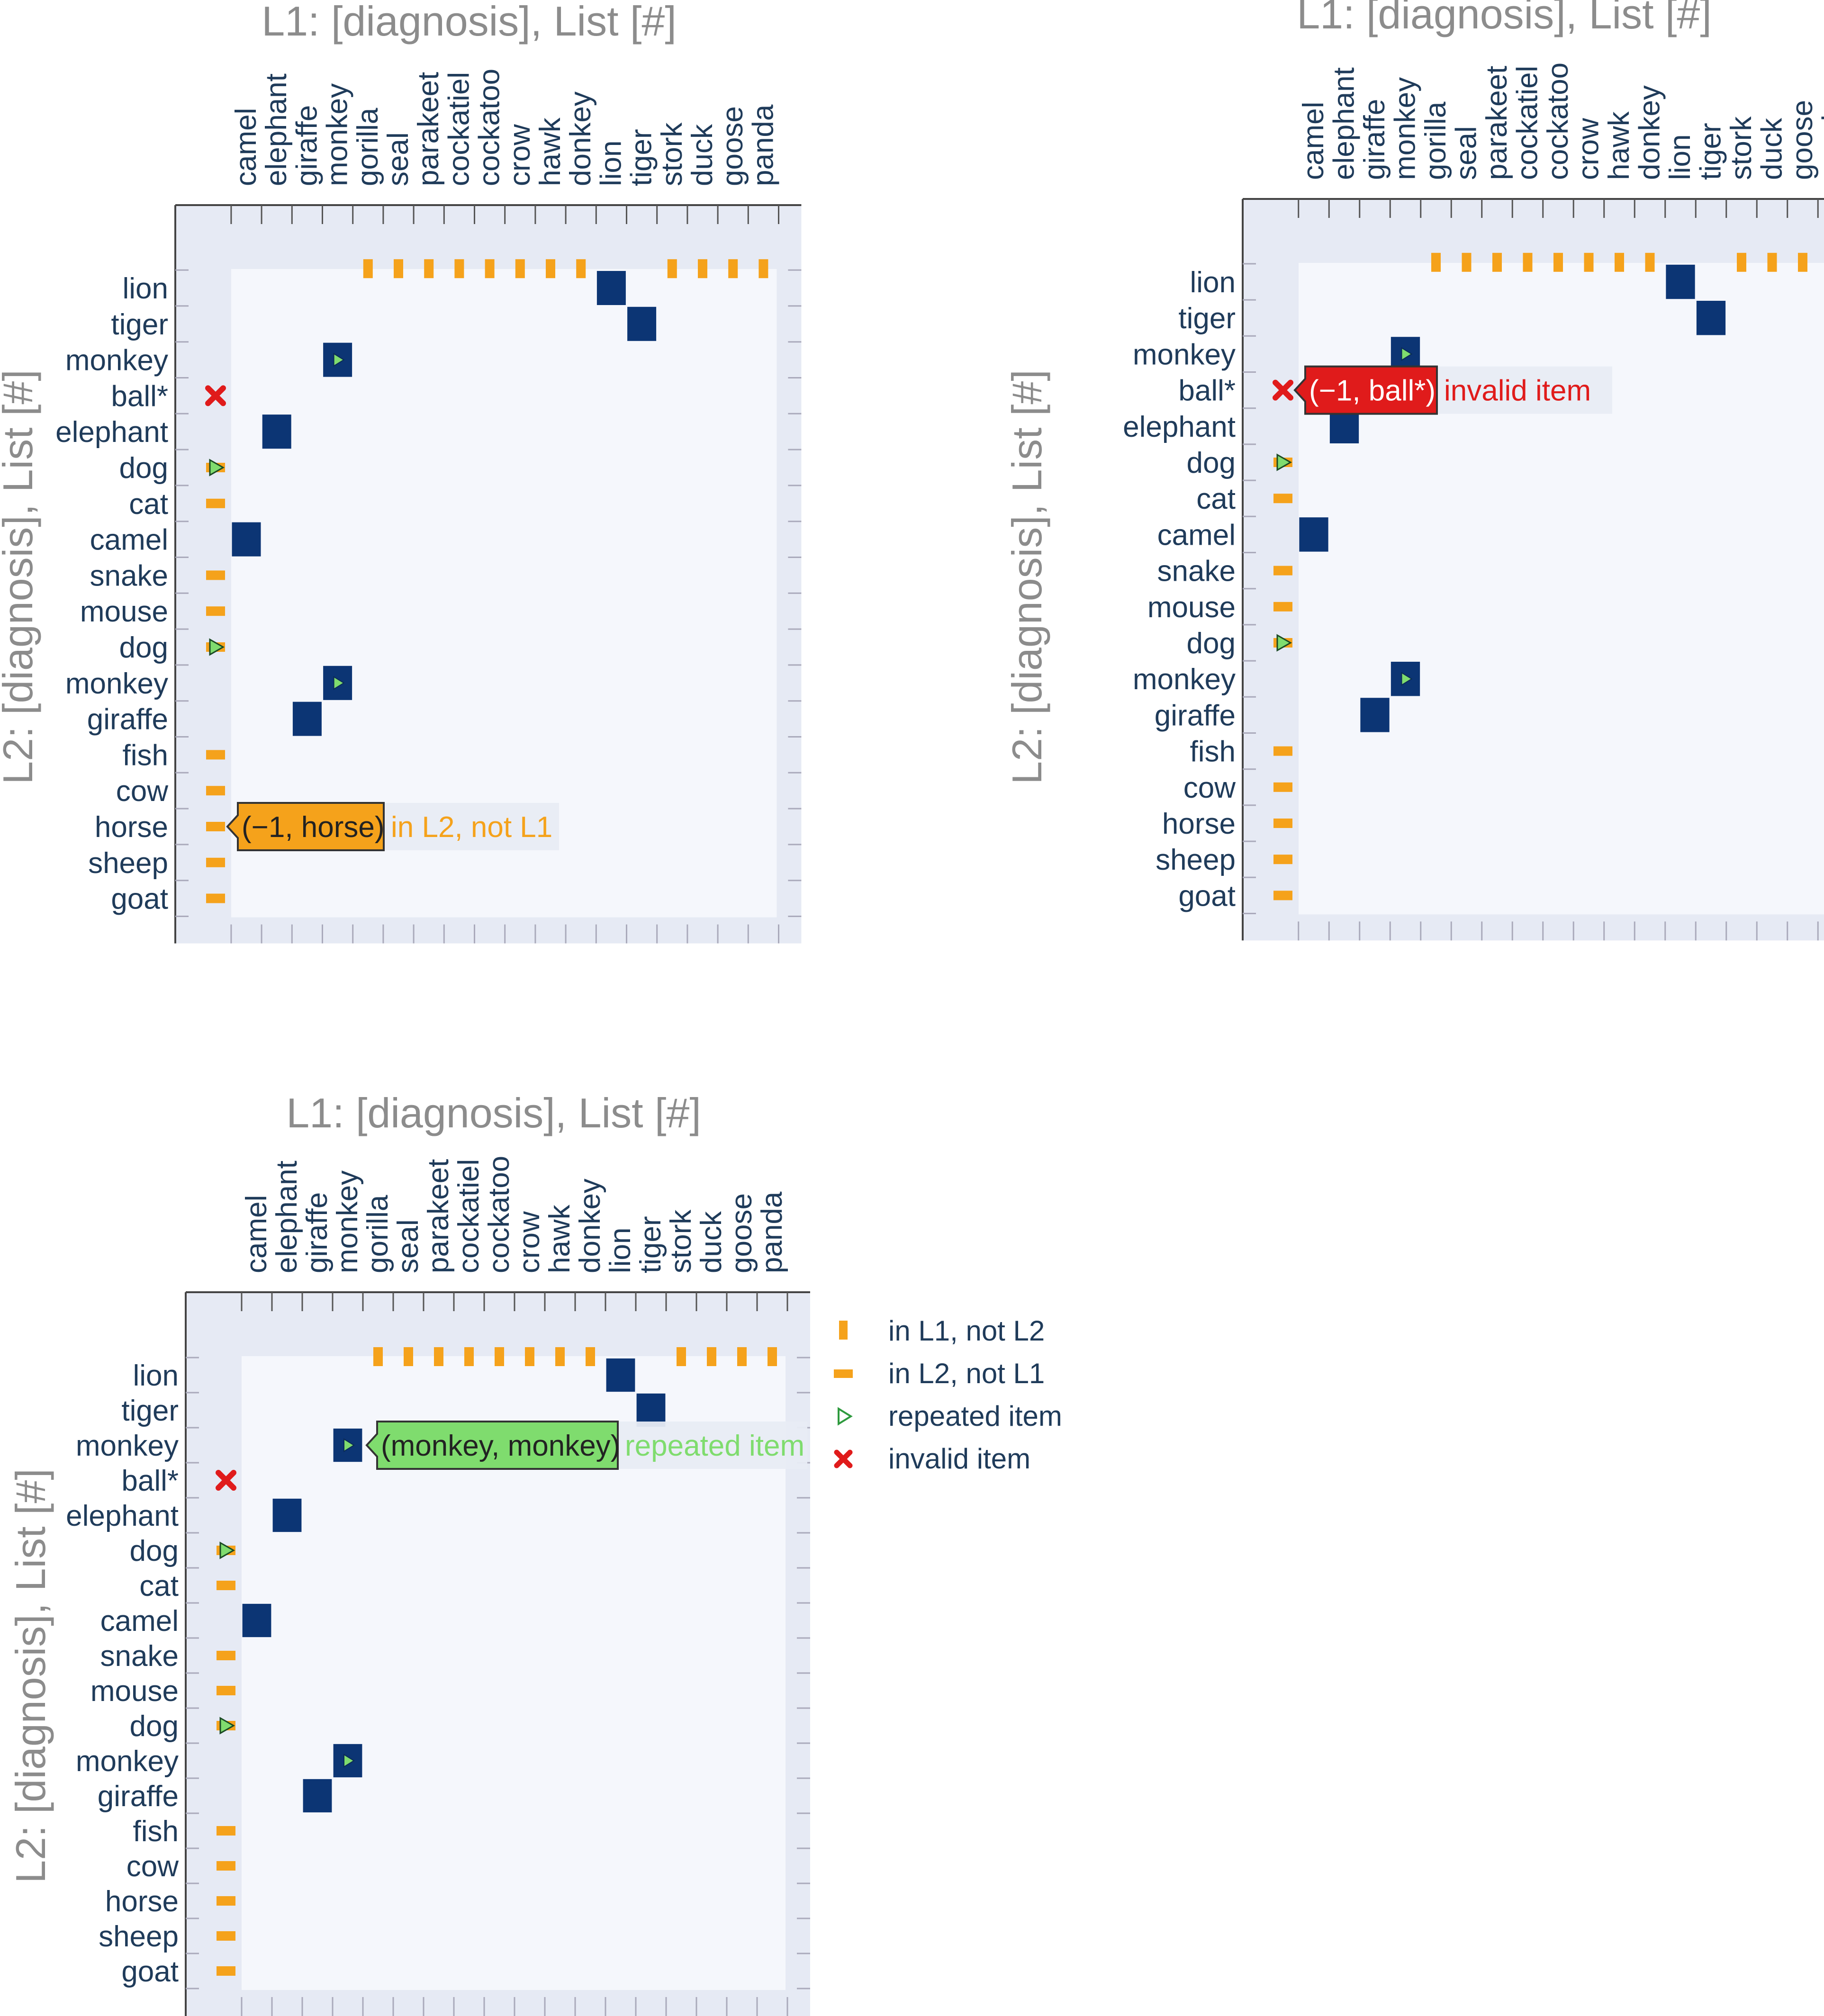 The width and height of the screenshot is (1824, 2016). I want to click on plot-inner-field, so click(1561, 589).